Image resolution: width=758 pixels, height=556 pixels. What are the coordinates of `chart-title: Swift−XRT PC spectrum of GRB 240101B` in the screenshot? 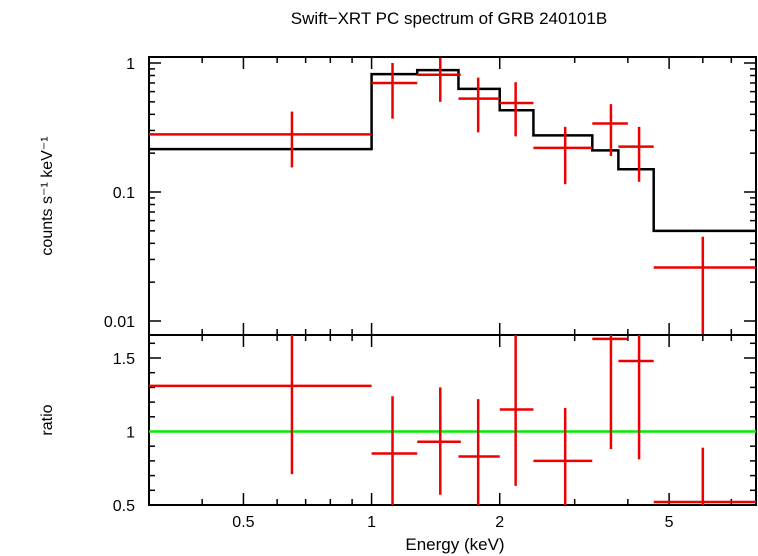 It's located at (449, 18).